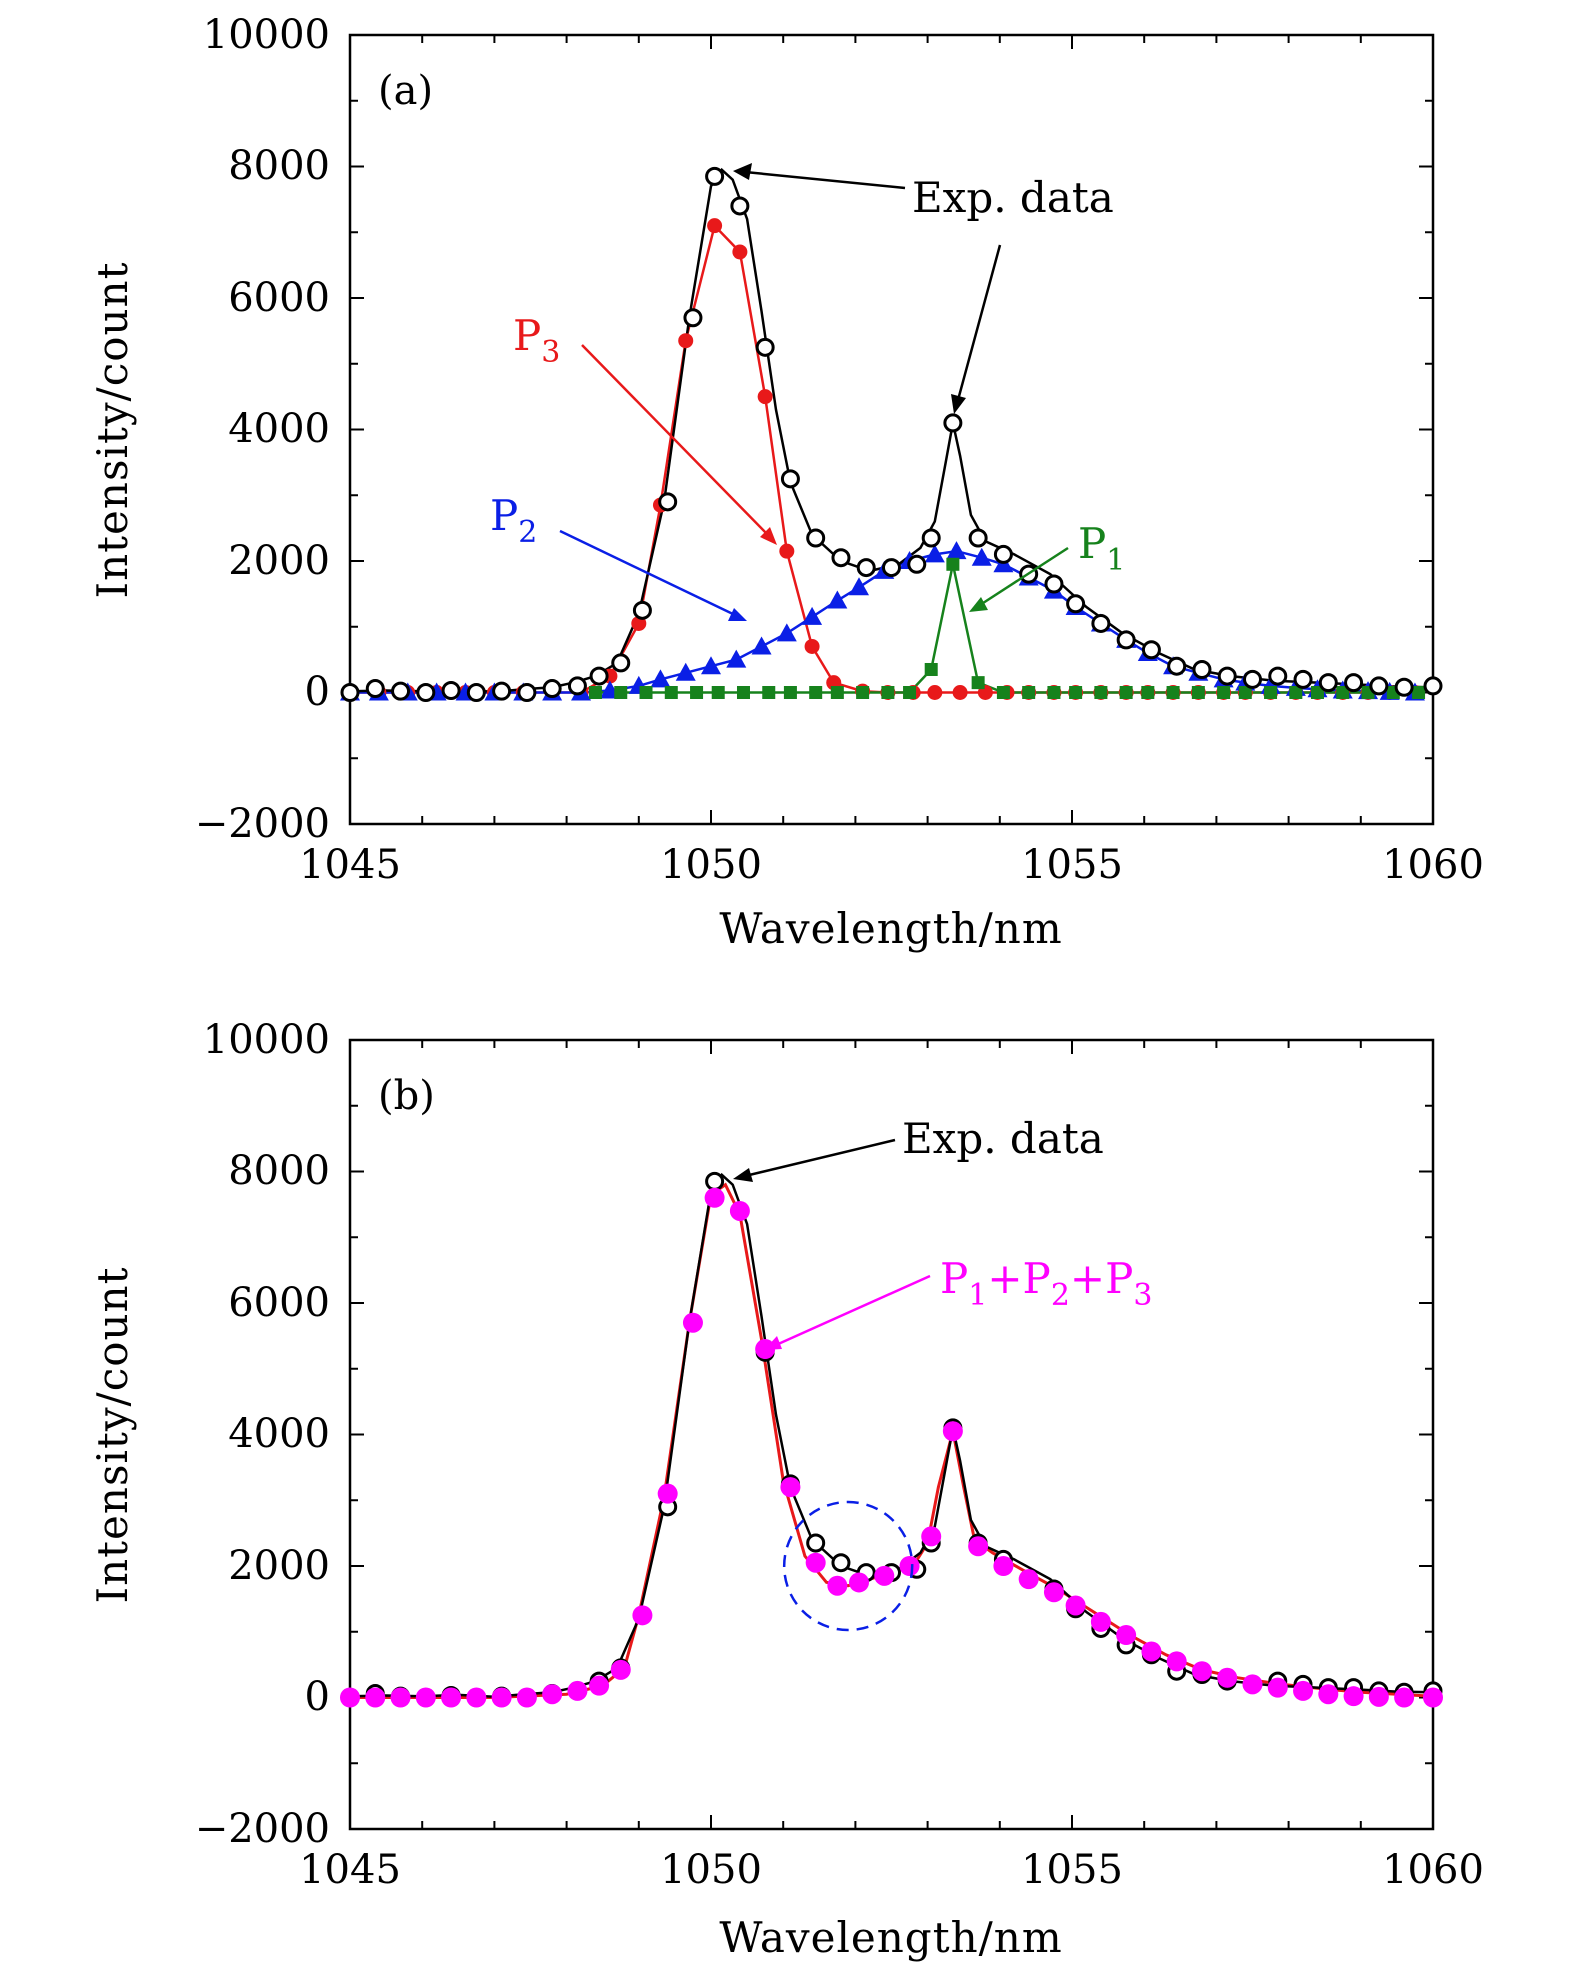 The image size is (1575, 1988). What do you see at coordinates (978, 604) in the screenshot?
I see `a-p1-arrowhead` at bounding box center [978, 604].